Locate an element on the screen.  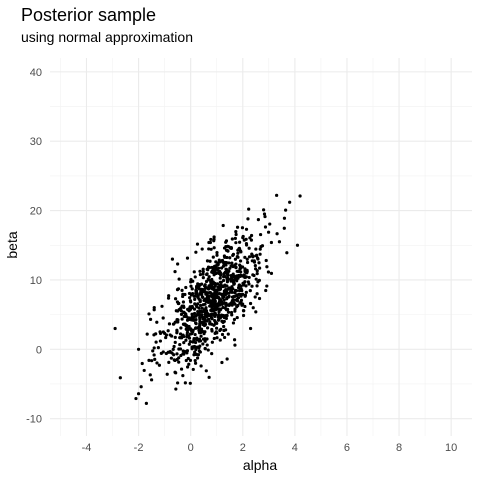
x-tick-label: 2 is located at coordinates (243, 448).